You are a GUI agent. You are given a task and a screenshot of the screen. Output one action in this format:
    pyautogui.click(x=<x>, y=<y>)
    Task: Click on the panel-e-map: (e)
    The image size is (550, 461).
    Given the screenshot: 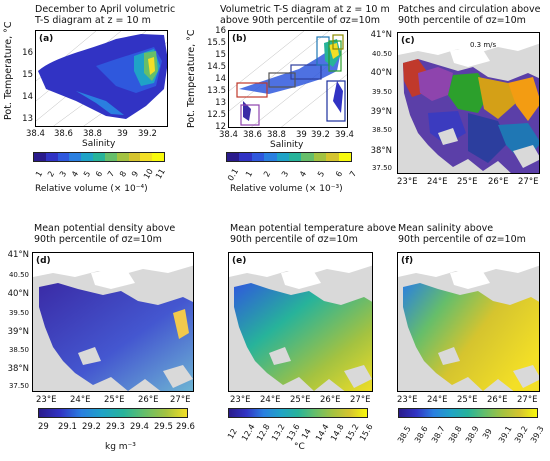 What is the action you would take?
    pyautogui.click(x=300, y=322)
    